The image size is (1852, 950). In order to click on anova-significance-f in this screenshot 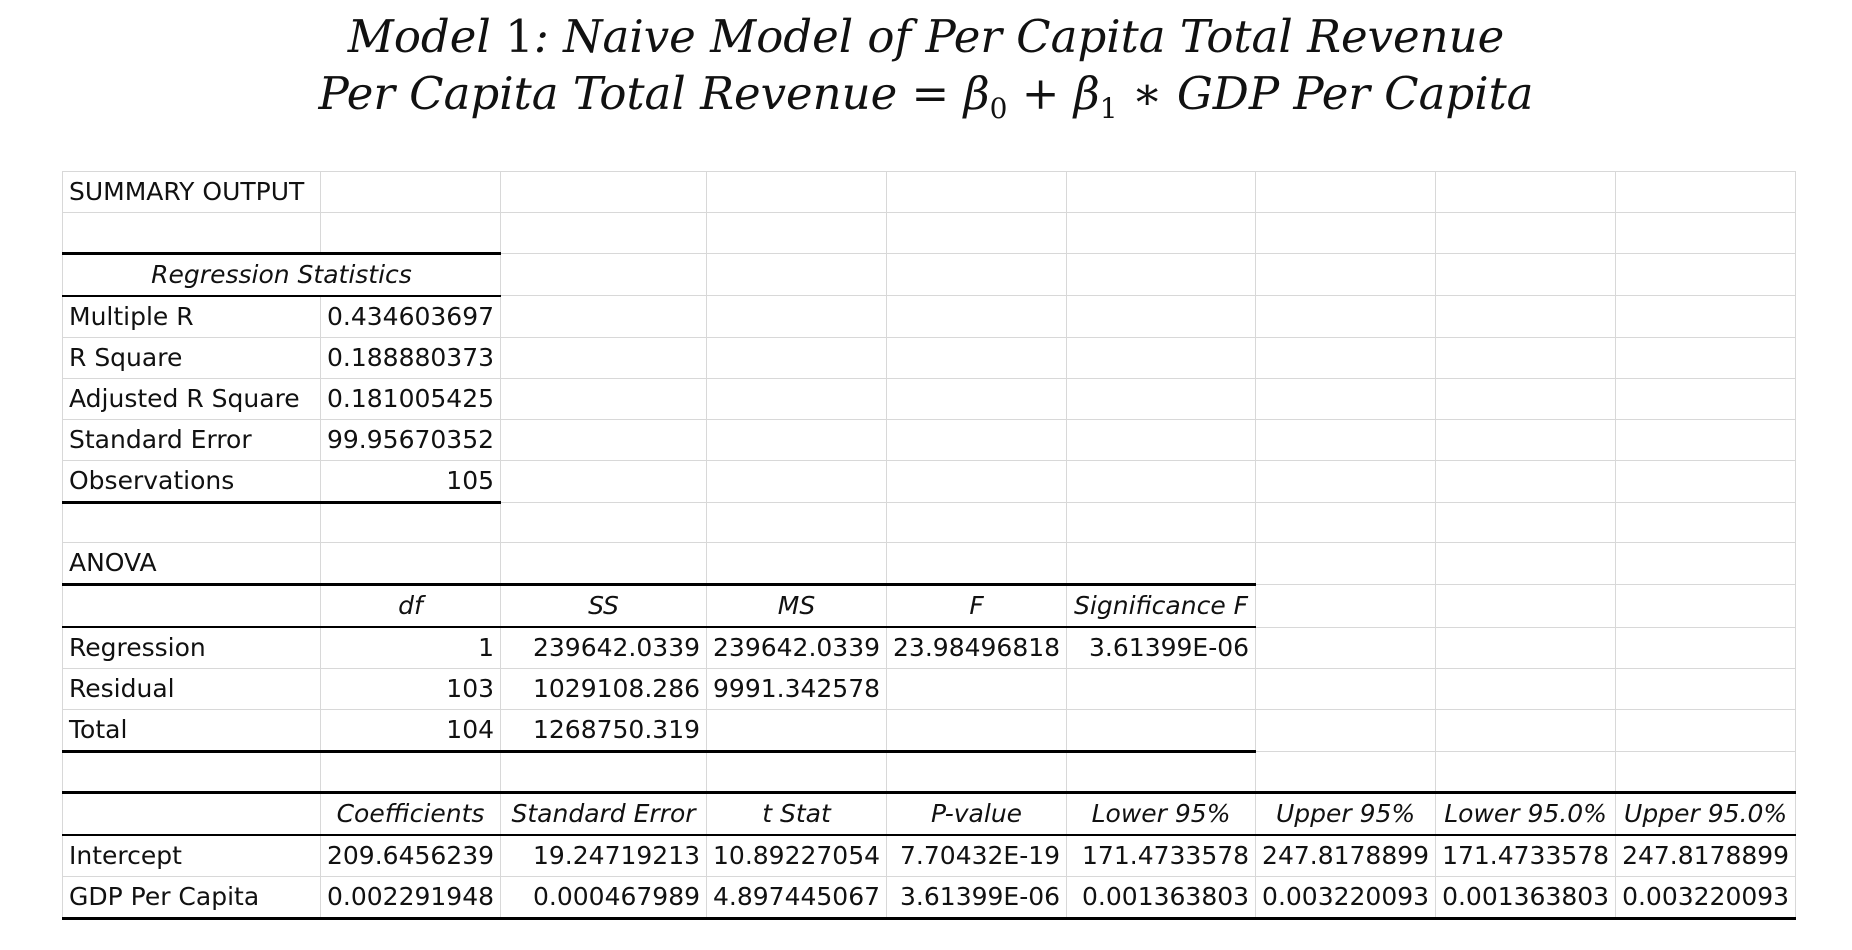, I will do `click(1161, 731)`.